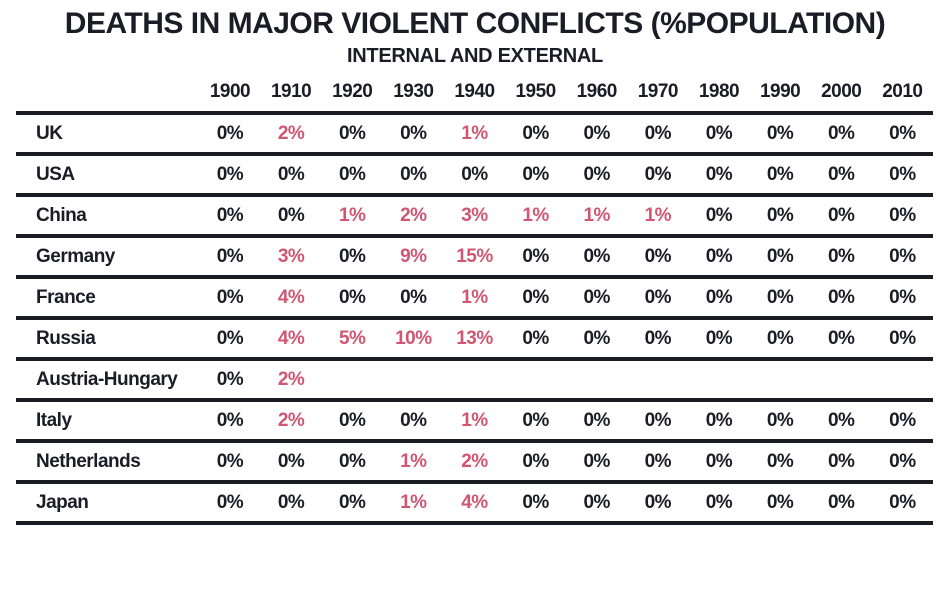 This screenshot has width=950, height=590. I want to click on table-row: USA 0% 0% 0% 0% 0% 0% 0% 0% 0% 0% 0% 0%, so click(474, 174).